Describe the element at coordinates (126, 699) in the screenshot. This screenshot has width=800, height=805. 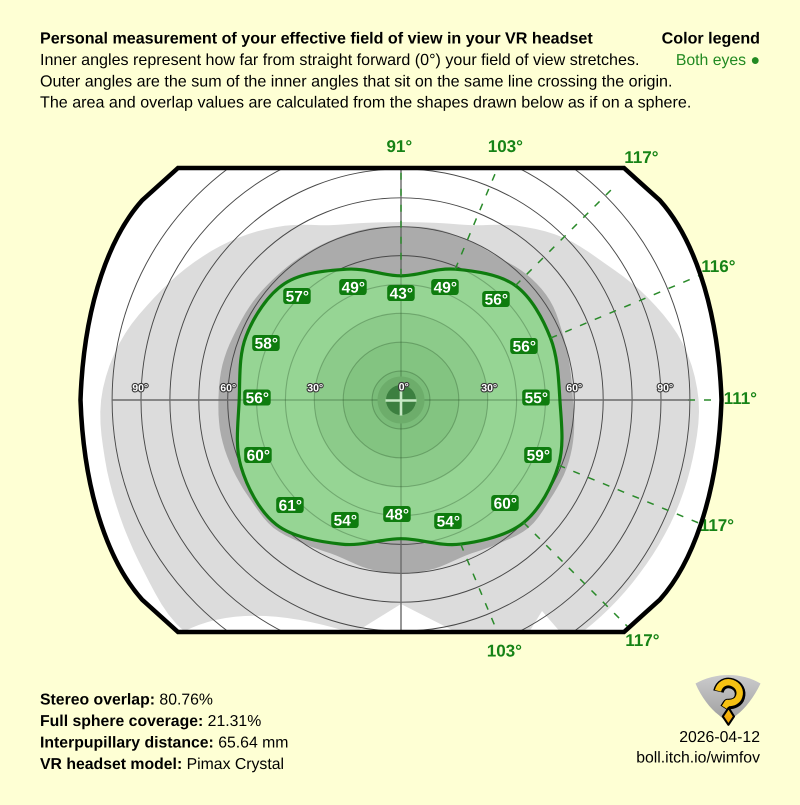
I see `svg-text: Stereo overlap: 80.76%` at that location.